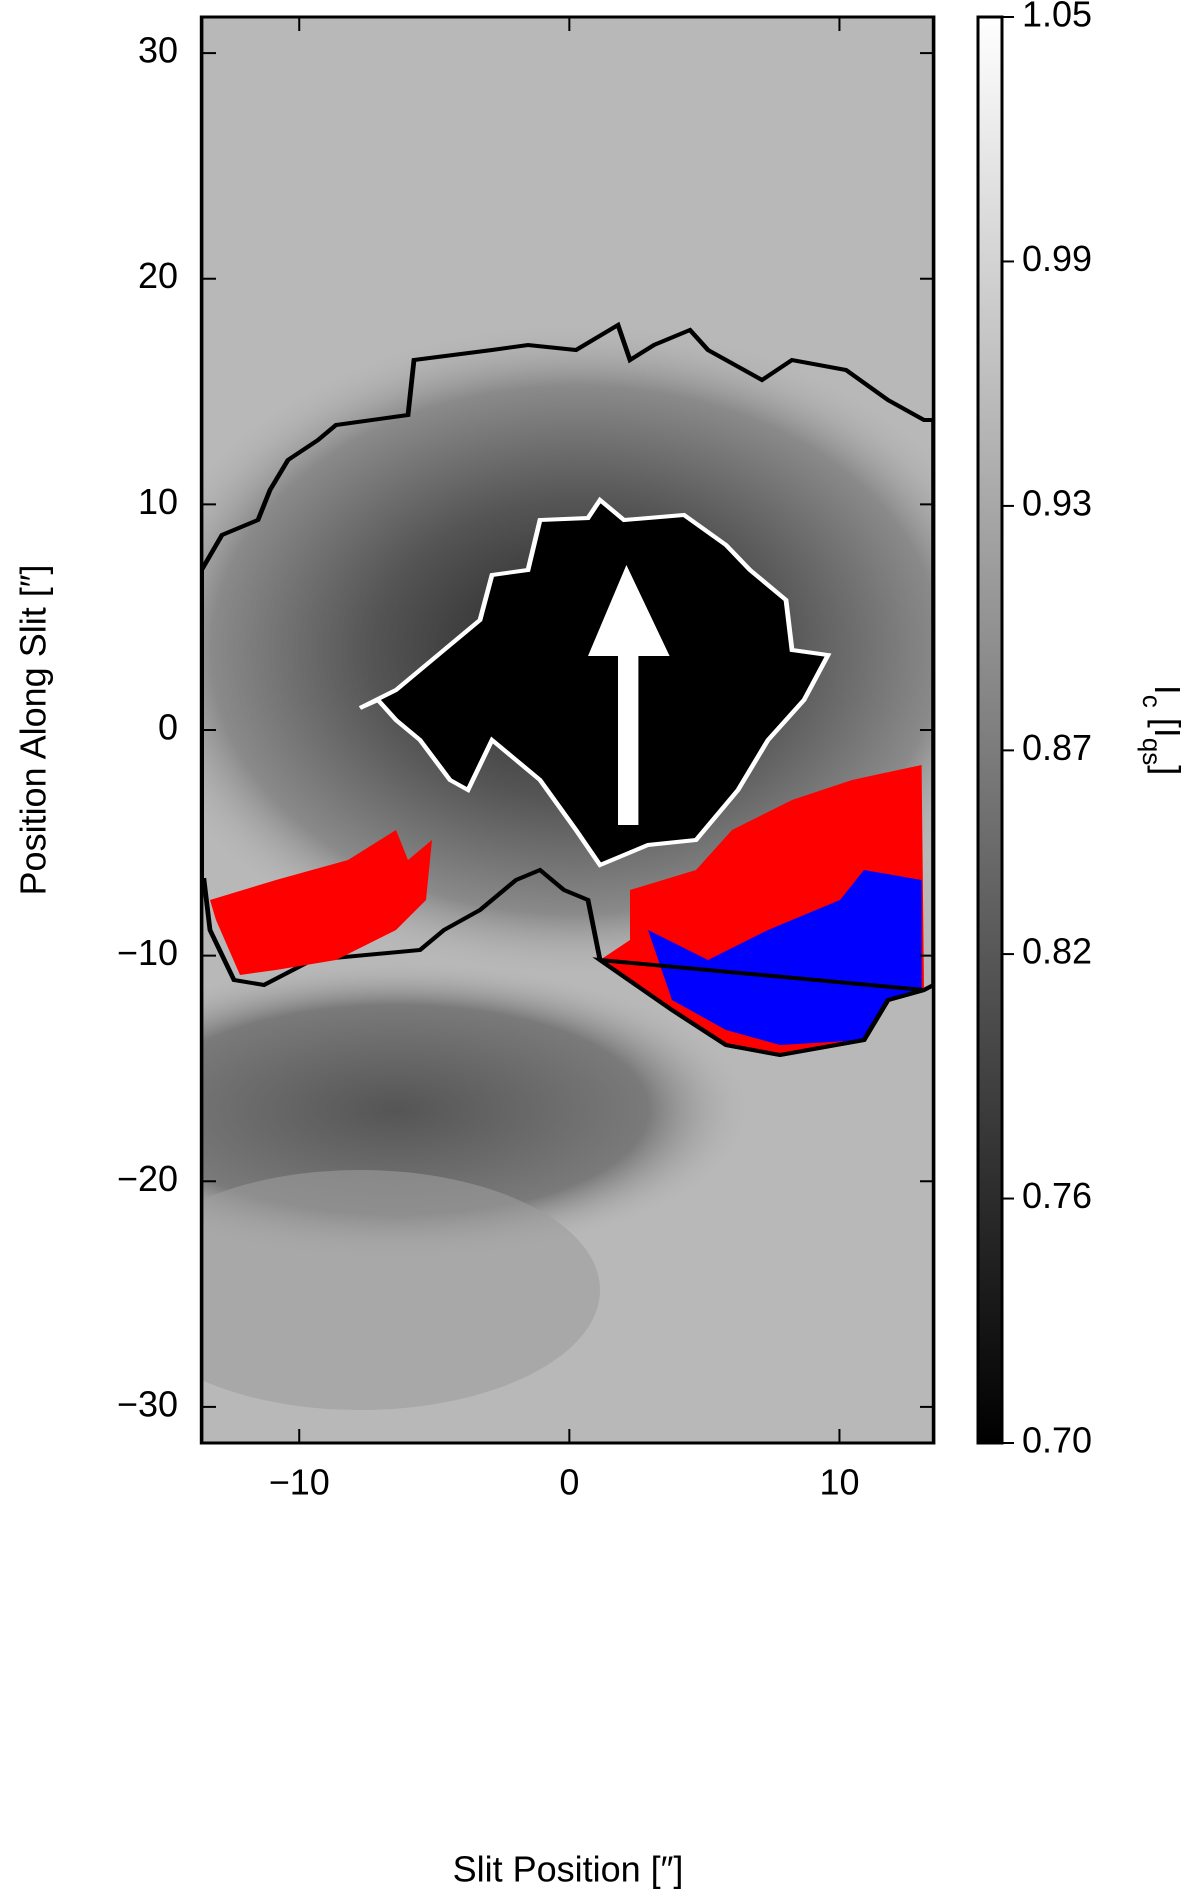  What do you see at coordinates (147, 1403) in the screenshot?
I see `y-tick-label: −30` at bounding box center [147, 1403].